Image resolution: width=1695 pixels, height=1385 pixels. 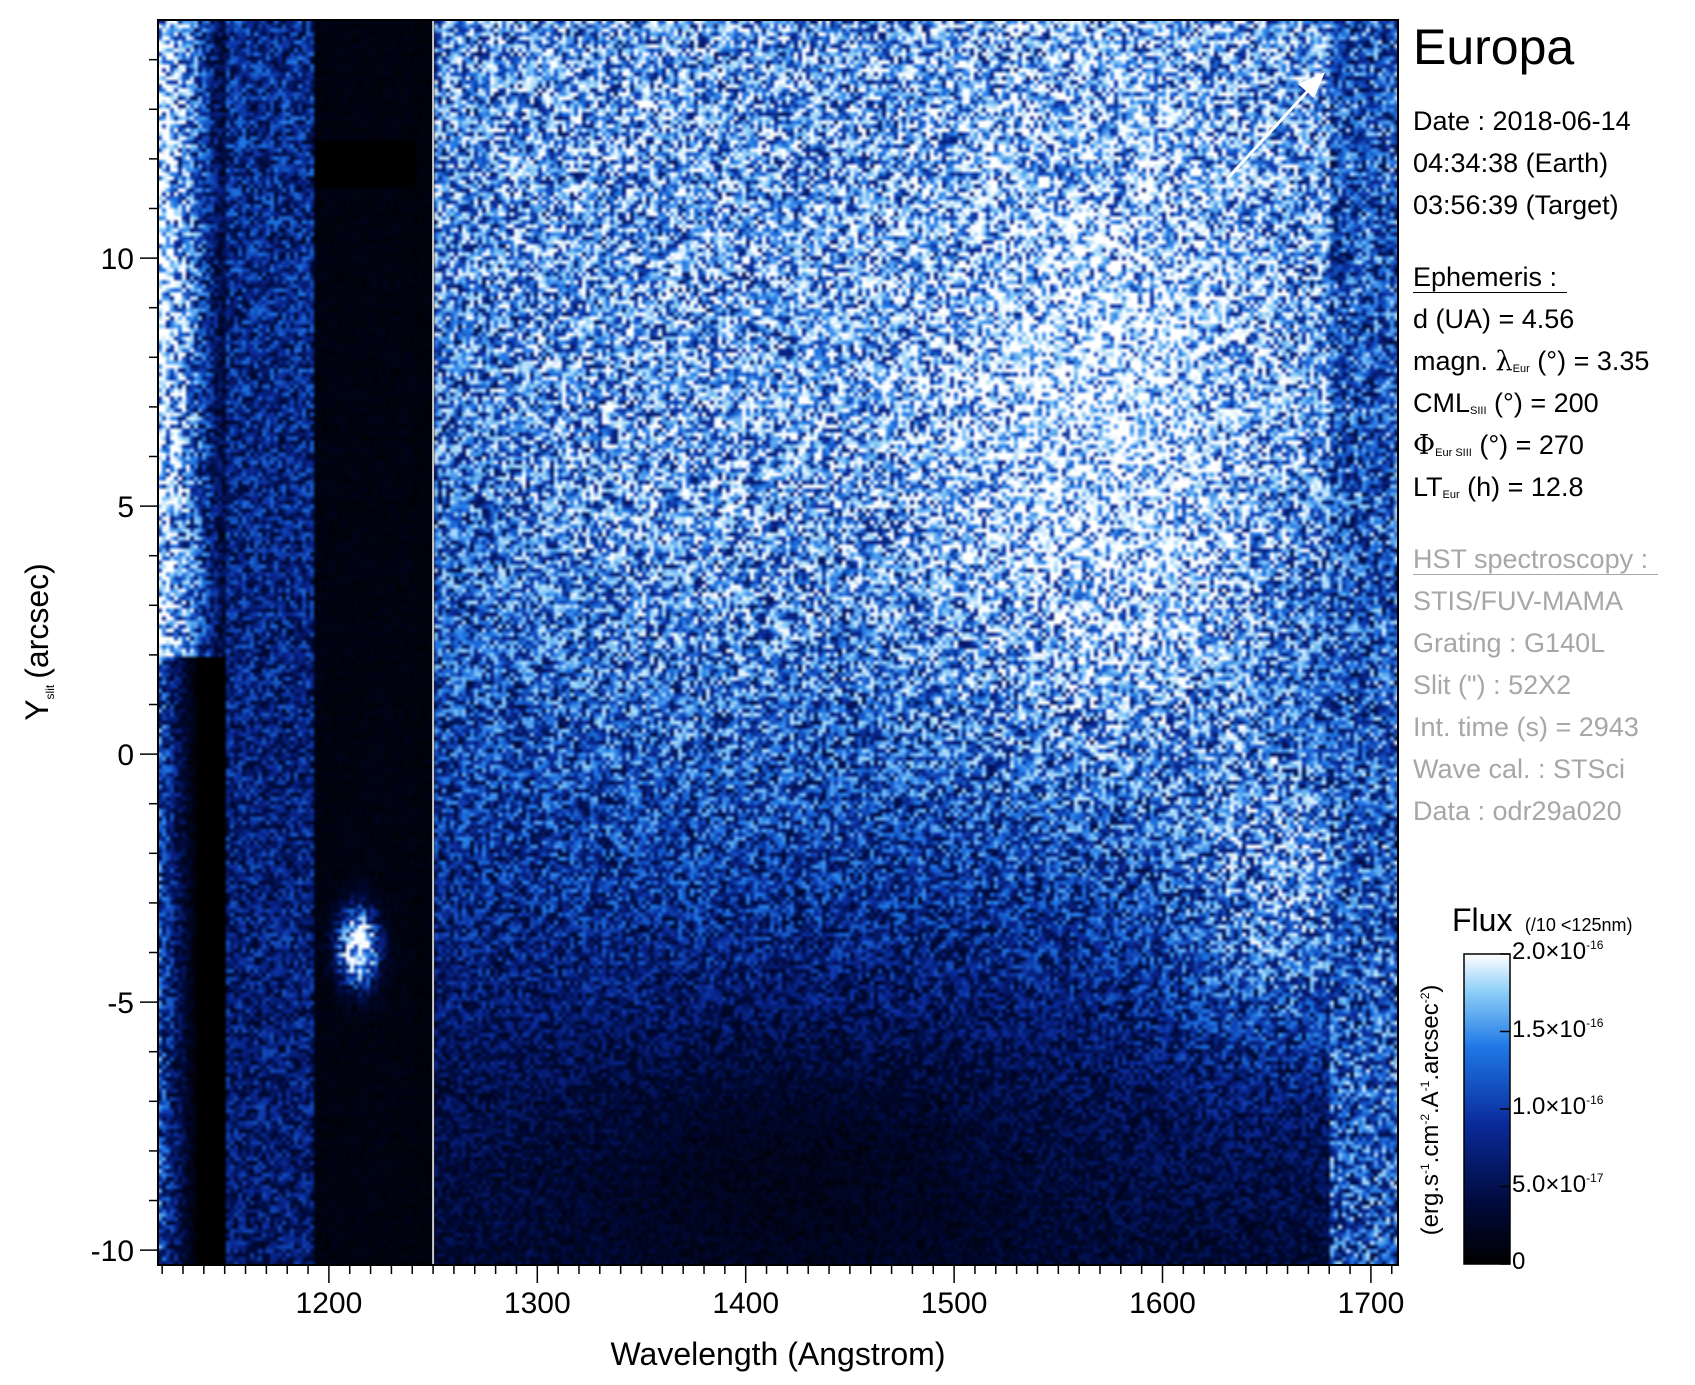 What do you see at coordinates (1516, 205) in the screenshot?
I see `target-time: 03:56:39 (Target)` at bounding box center [1516, 205].